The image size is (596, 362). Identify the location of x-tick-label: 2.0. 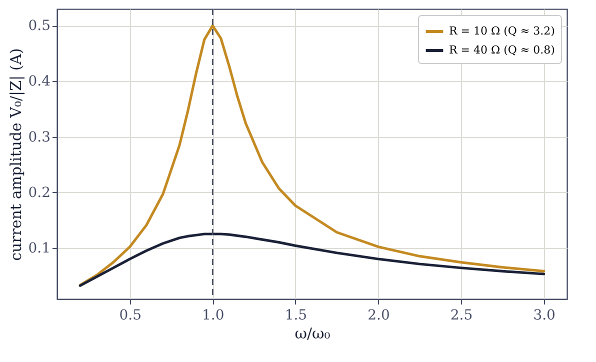
(379, 316).